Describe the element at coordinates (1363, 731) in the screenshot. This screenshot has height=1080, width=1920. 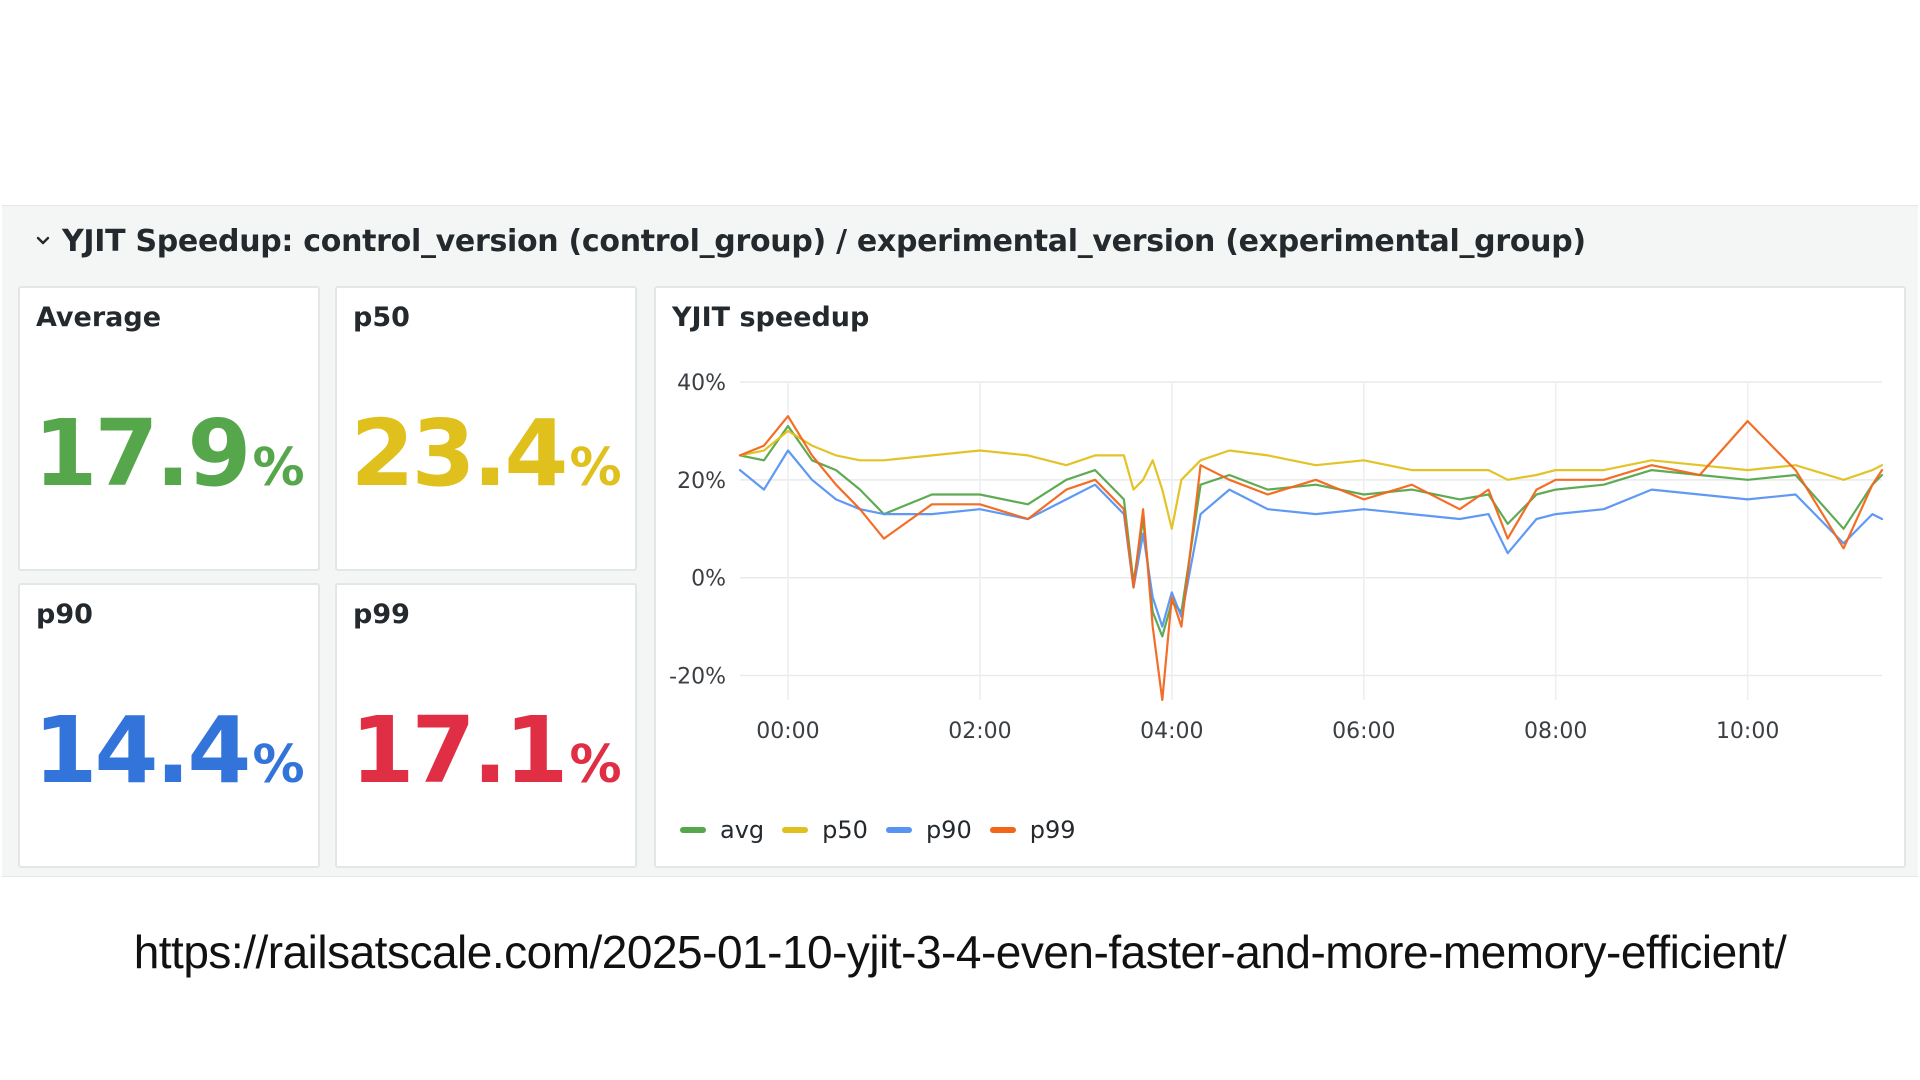
I see `x-tick-label: 06:00` at that location.